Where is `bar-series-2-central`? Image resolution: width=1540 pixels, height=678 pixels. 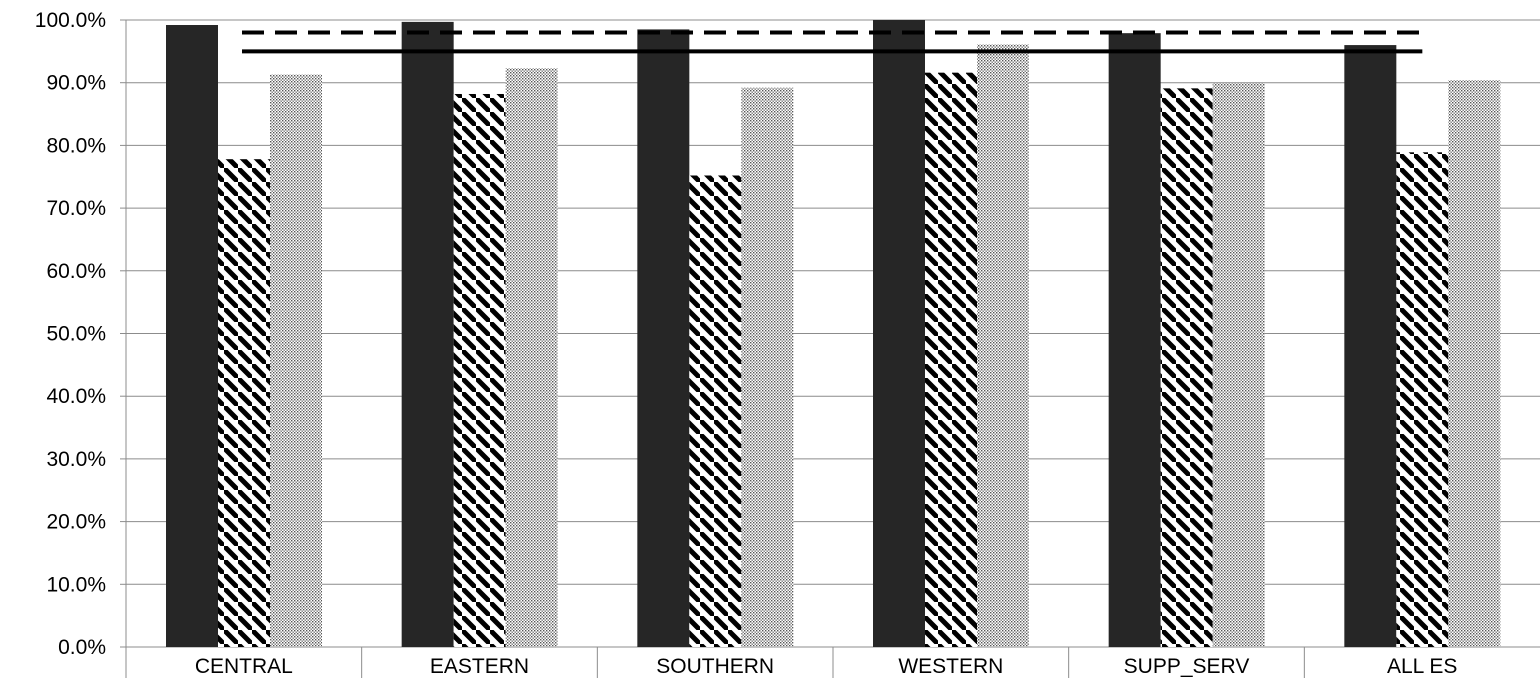 bar-series-2-central is located at coordinates (244, 403).